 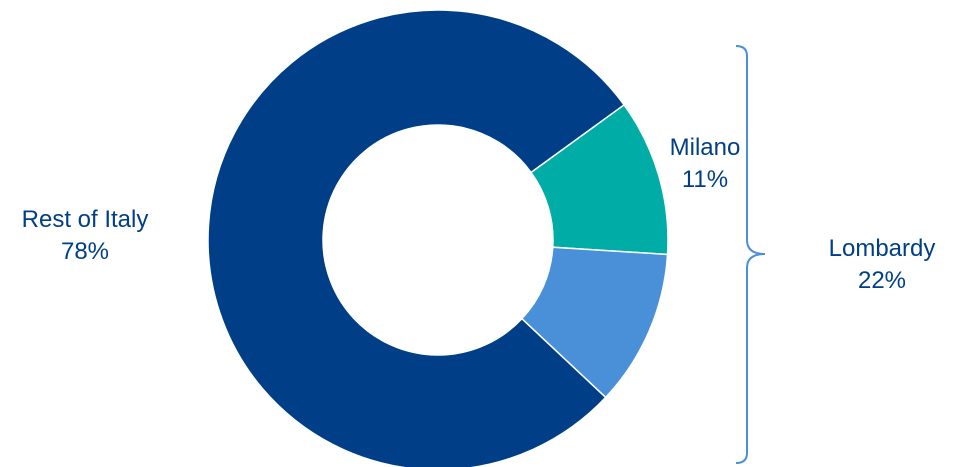 What do you see at coordinates (882, 248) in the screenshot?
I see `label-lombardy-name: Lombardy` at bounding box center [882, 248].